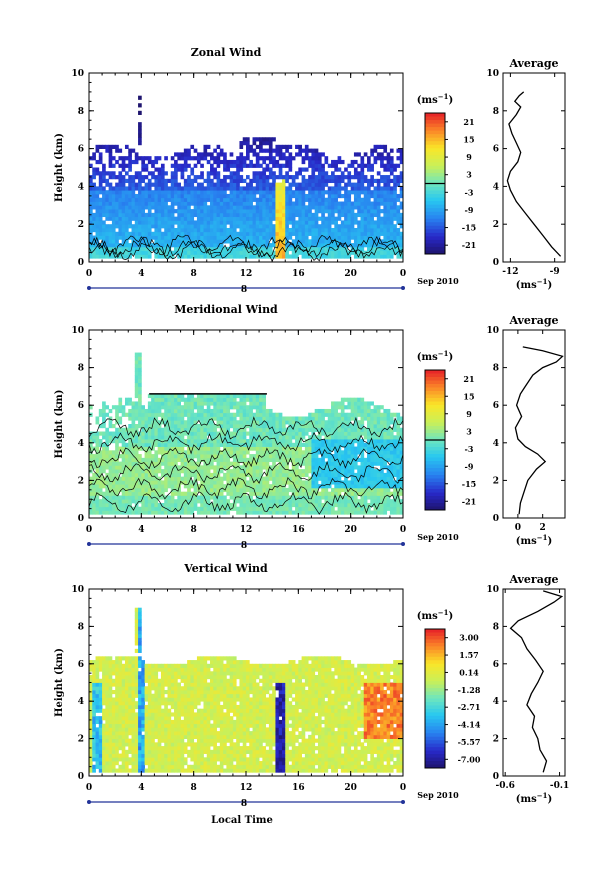  Describe the element at coordinates (435, 224) in the screenshot. I see `colorbar-segment` at that location.